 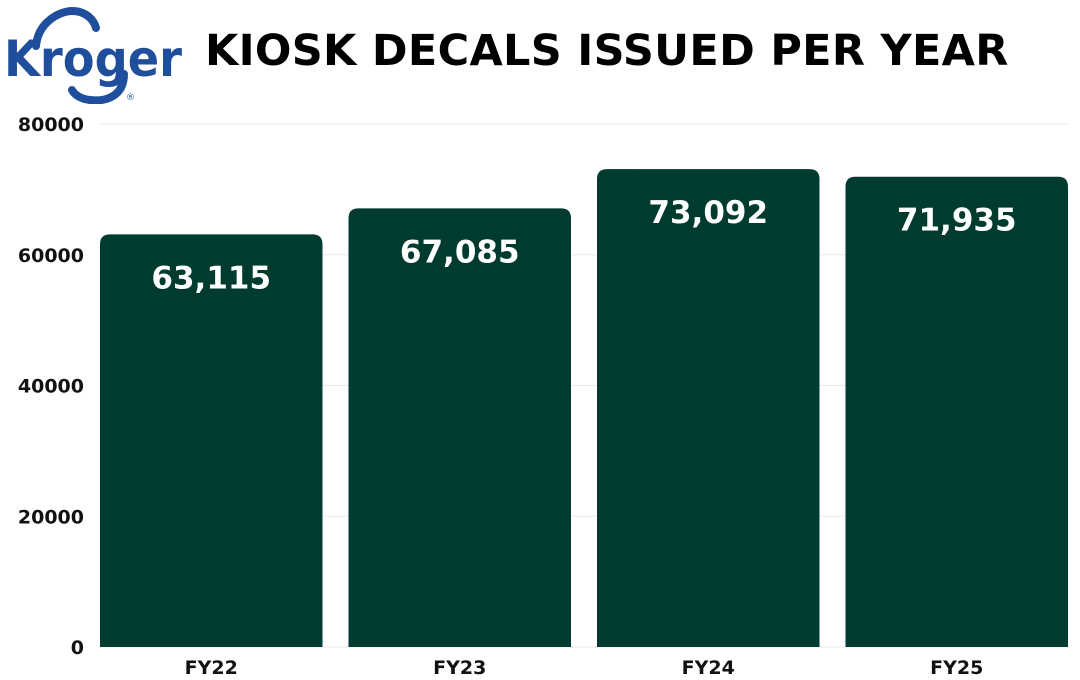 I want to click on y-tick-label: 20000, so click(x=51, y=517).